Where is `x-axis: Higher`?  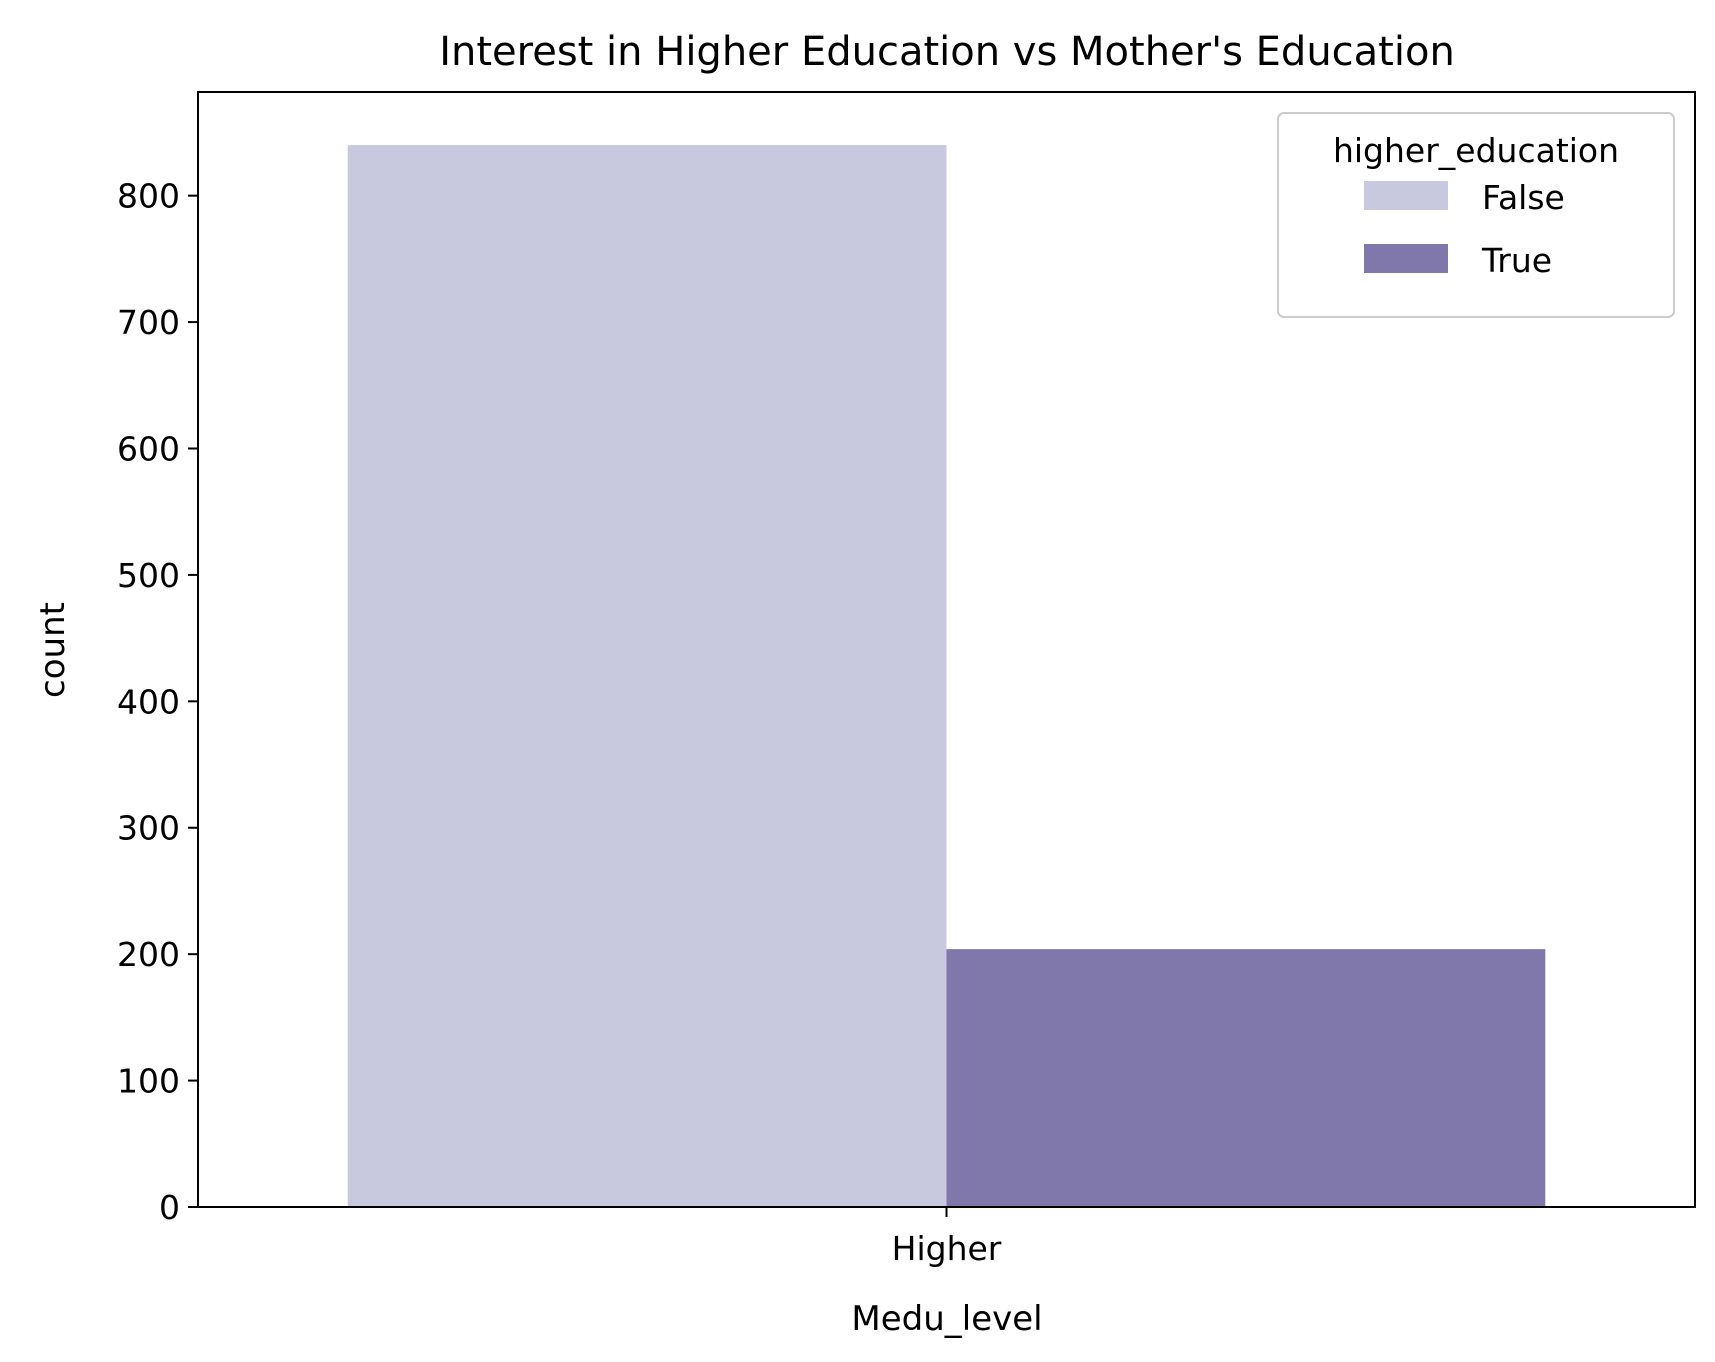
x-axis: Higher is located at coordinates (947, 1237).